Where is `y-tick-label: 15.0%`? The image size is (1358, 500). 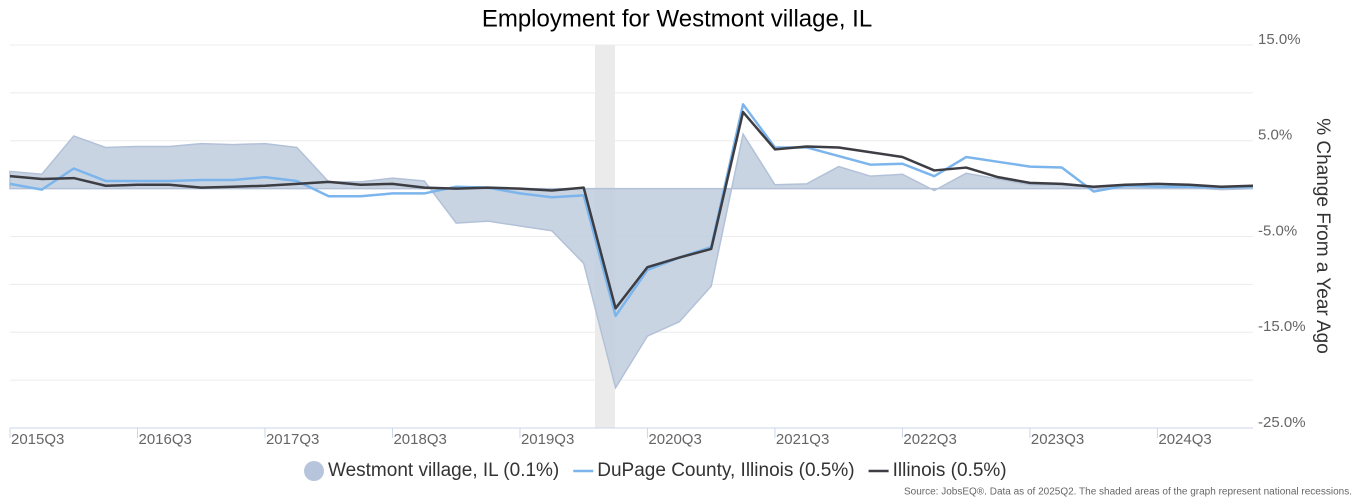
y-tick-label: 15.0% is located at coordinates (1279, 39).